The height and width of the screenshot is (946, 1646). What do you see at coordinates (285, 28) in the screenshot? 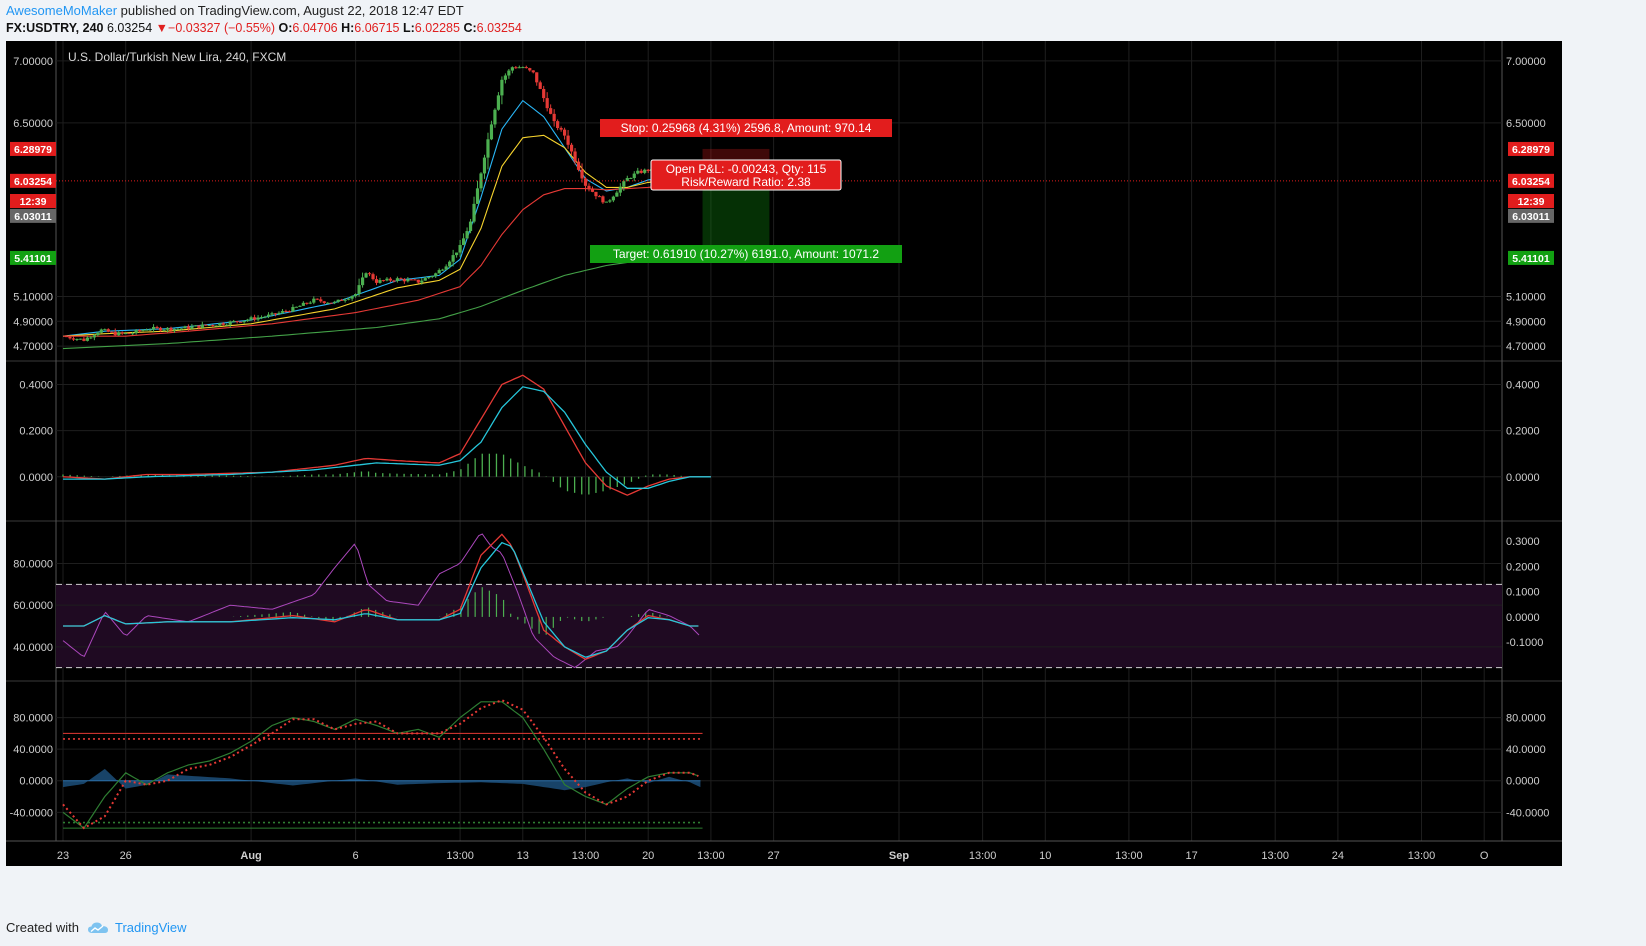
I see `open-label: O:` at bounding box center [285, 28].